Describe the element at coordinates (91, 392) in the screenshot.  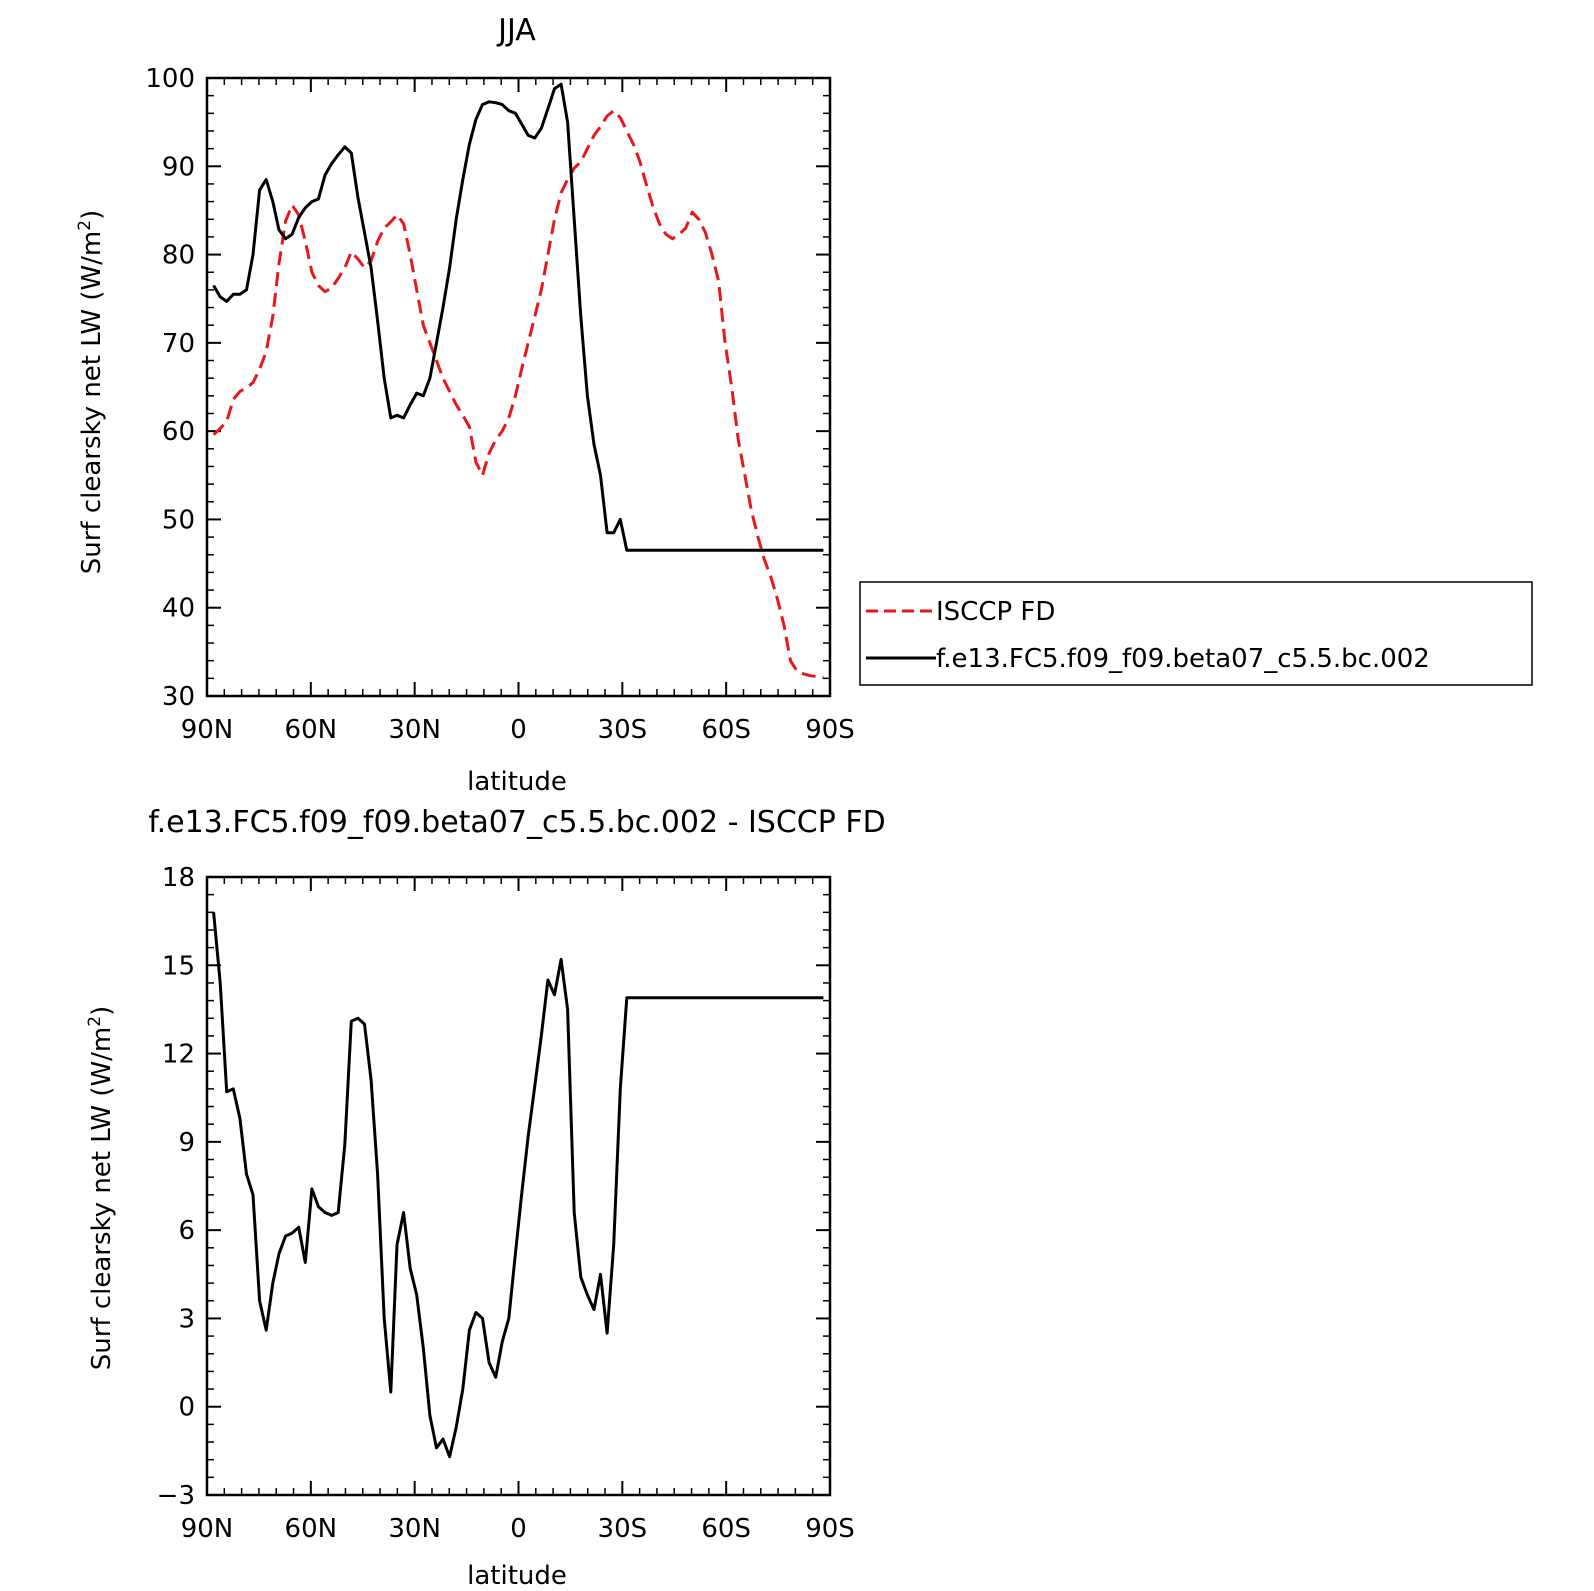
I see `top-y-axis-title: Surf clearsky net LW (W/m2)` at that location.